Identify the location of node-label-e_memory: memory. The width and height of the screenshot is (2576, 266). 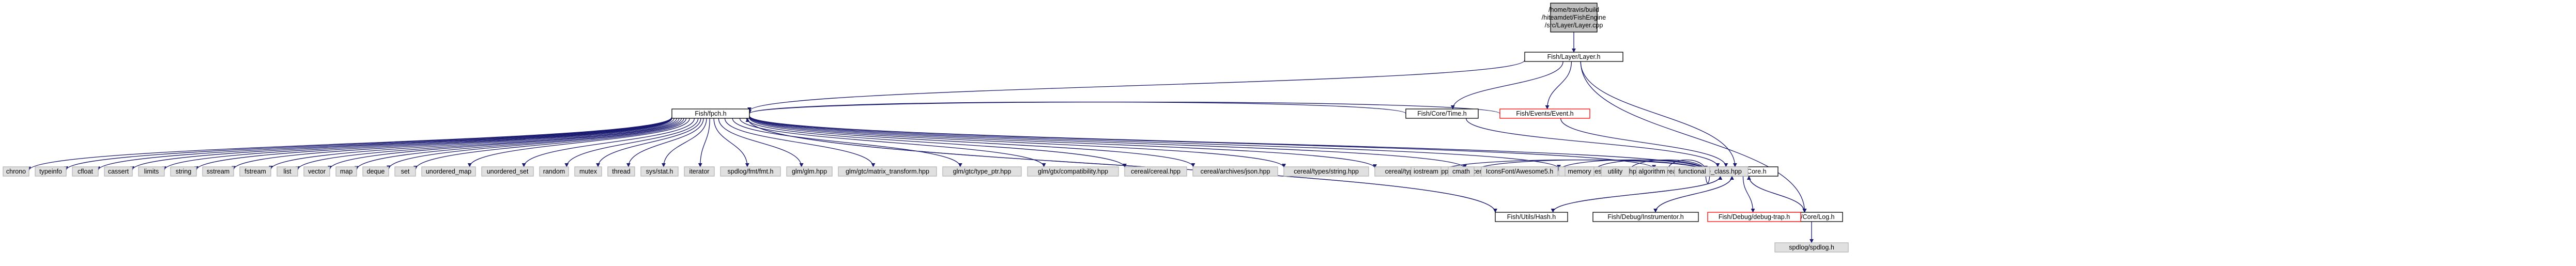
(1579, 171).